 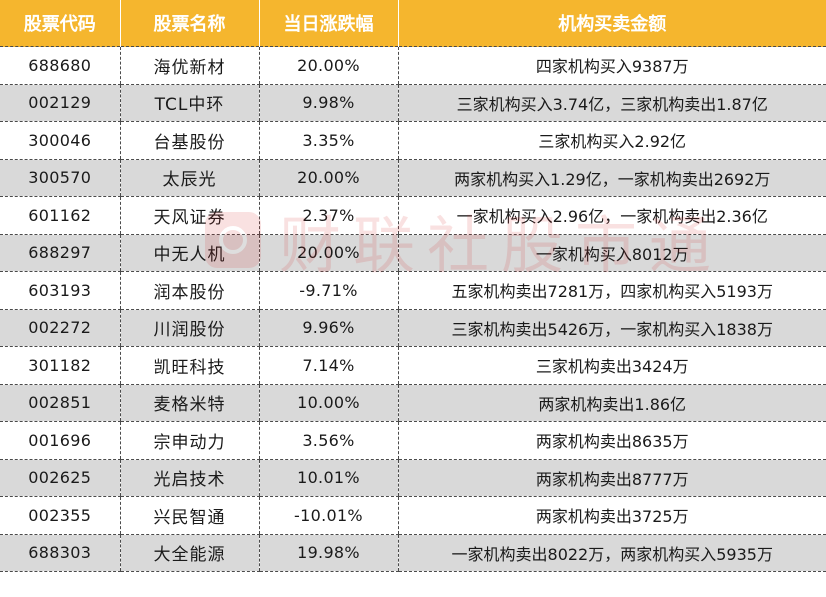 I want to click on table-header: 股票代码 股票名称 当日涨跌幅 机构买卖金额, so click(x=413, y=23).